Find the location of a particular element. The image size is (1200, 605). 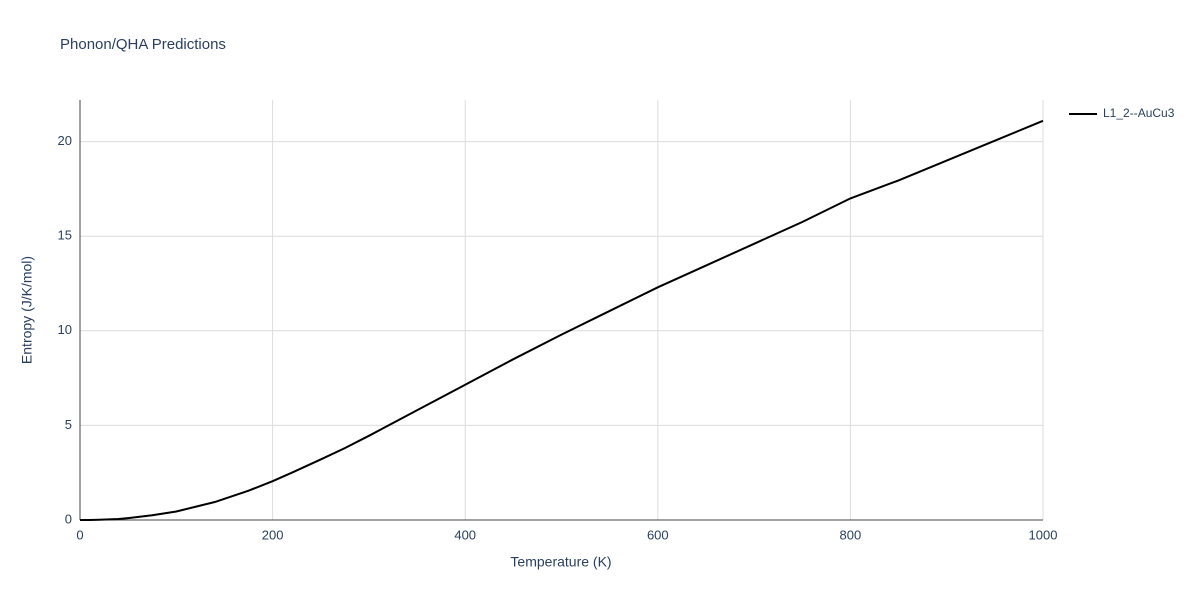

y-tick-label: 10 is located at coordinates (65, 329).